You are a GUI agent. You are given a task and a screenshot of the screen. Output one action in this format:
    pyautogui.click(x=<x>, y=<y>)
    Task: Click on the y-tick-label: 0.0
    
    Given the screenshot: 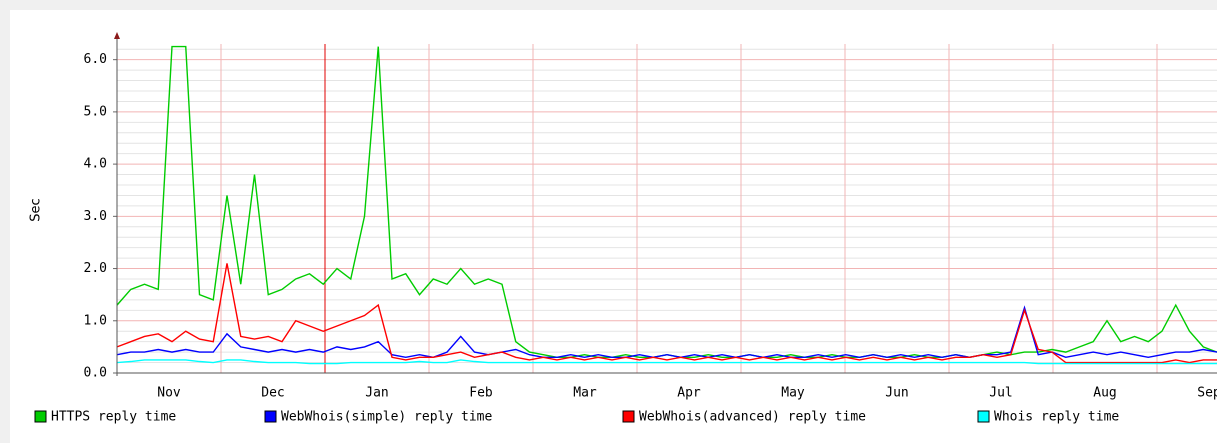 What is the action you would take?
    pyautogui.click(x=95, y=373)
    